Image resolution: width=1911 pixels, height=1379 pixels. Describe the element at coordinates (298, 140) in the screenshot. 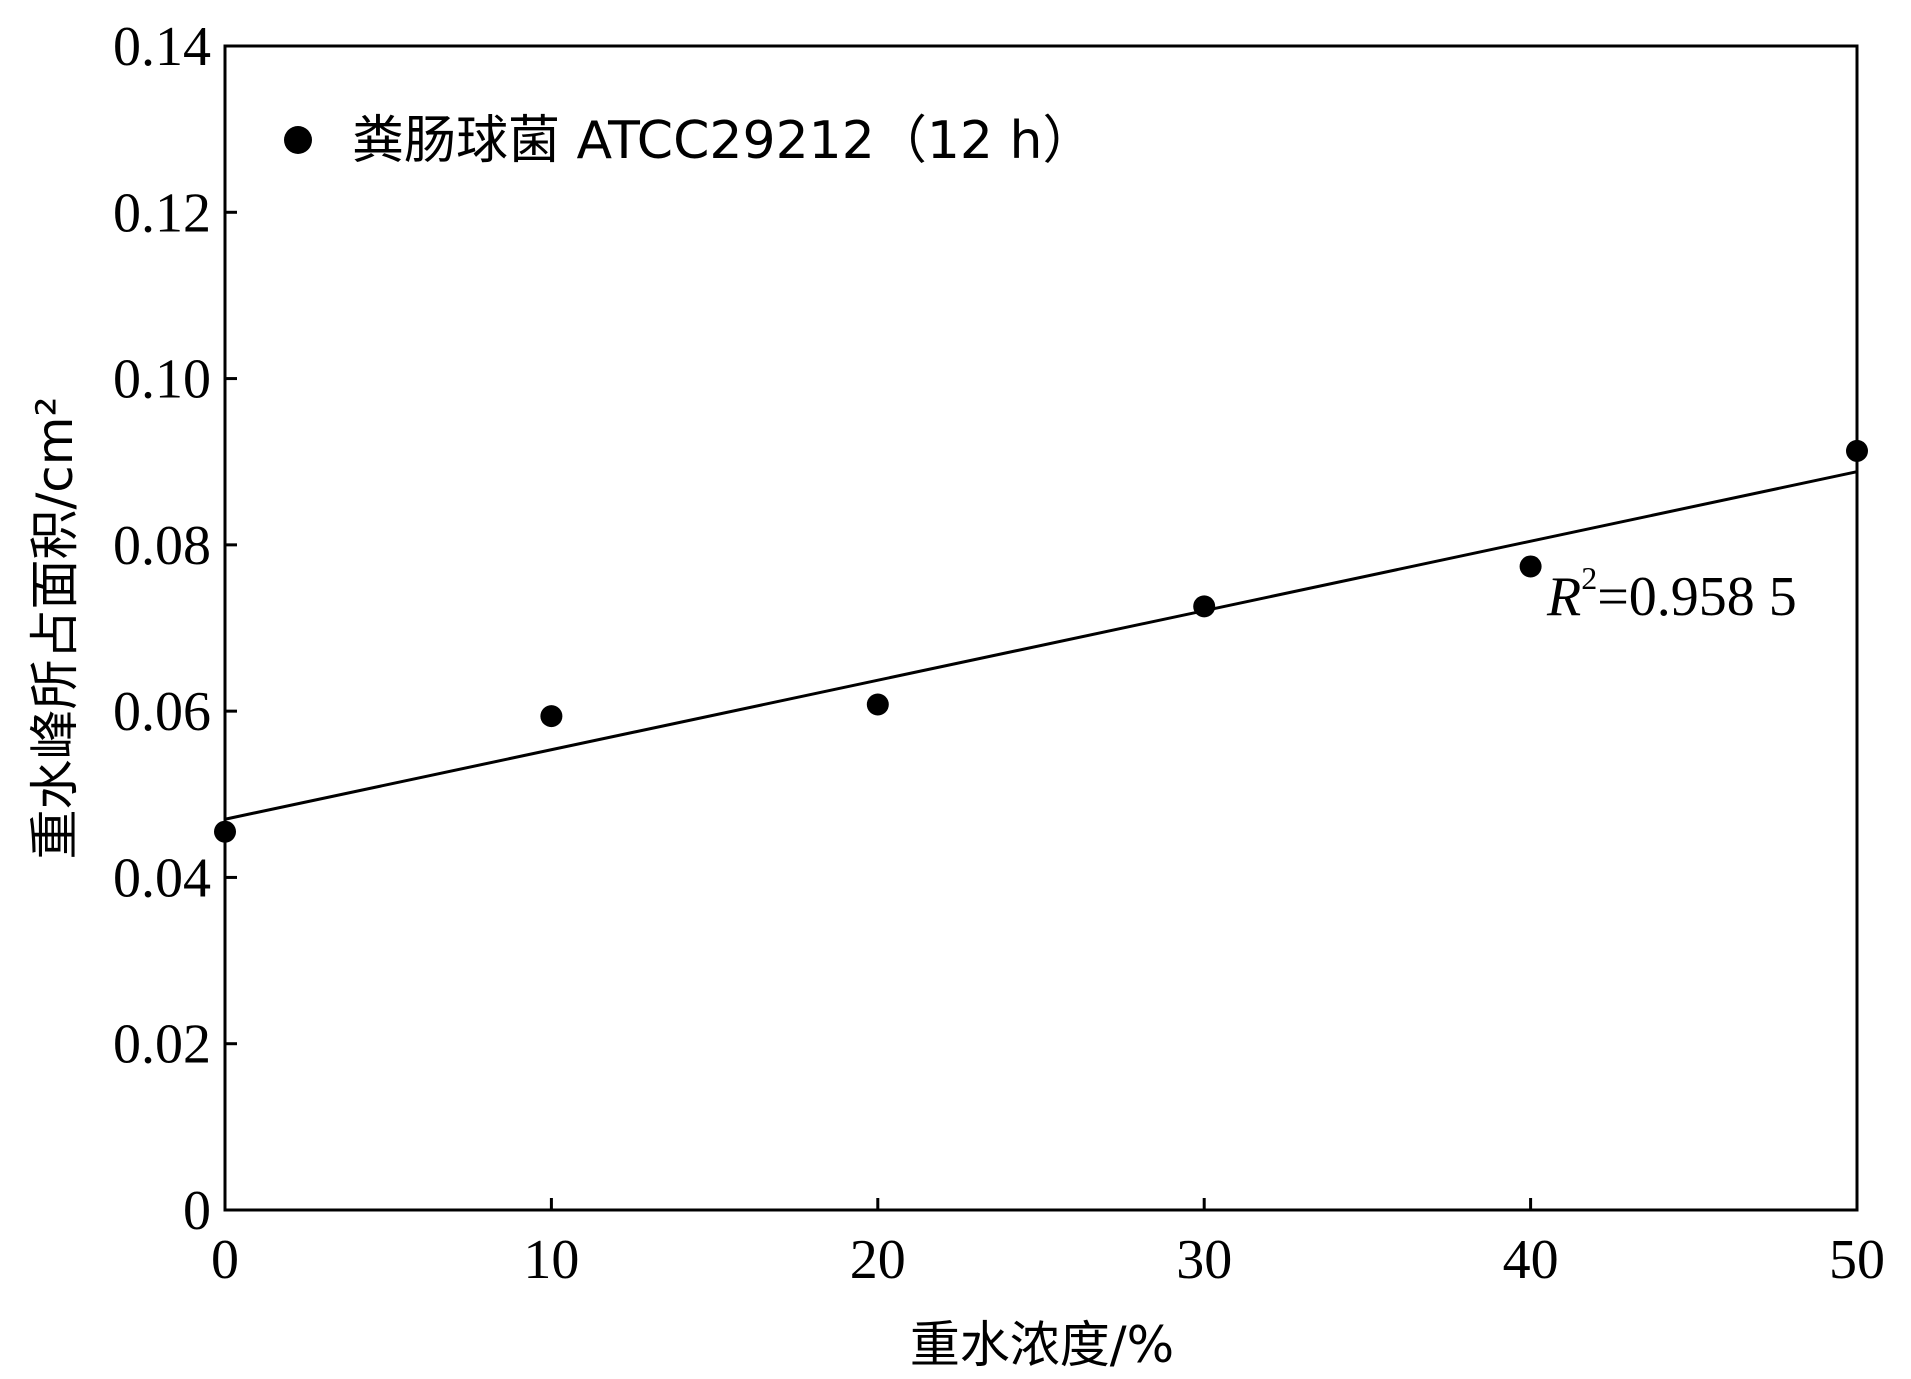

I see `legend-marker` at that location.